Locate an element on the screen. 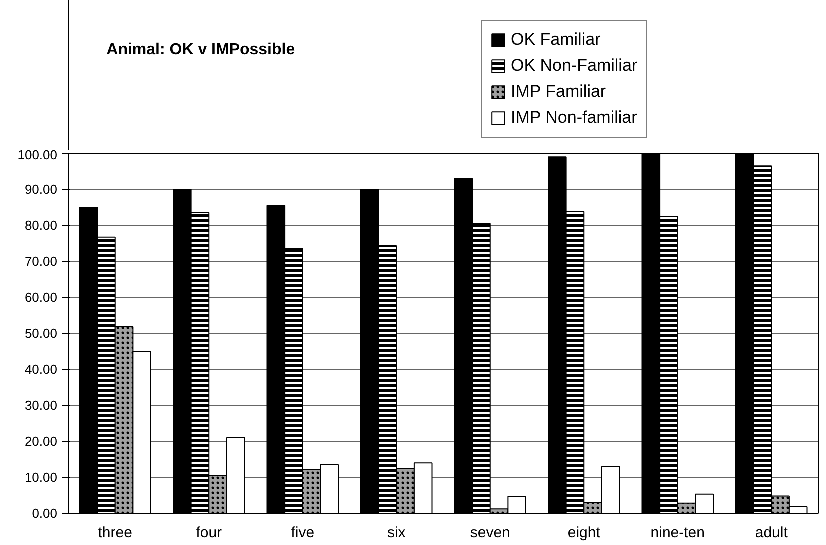  x-tick-label: adult is located at coordinates (772, 533).